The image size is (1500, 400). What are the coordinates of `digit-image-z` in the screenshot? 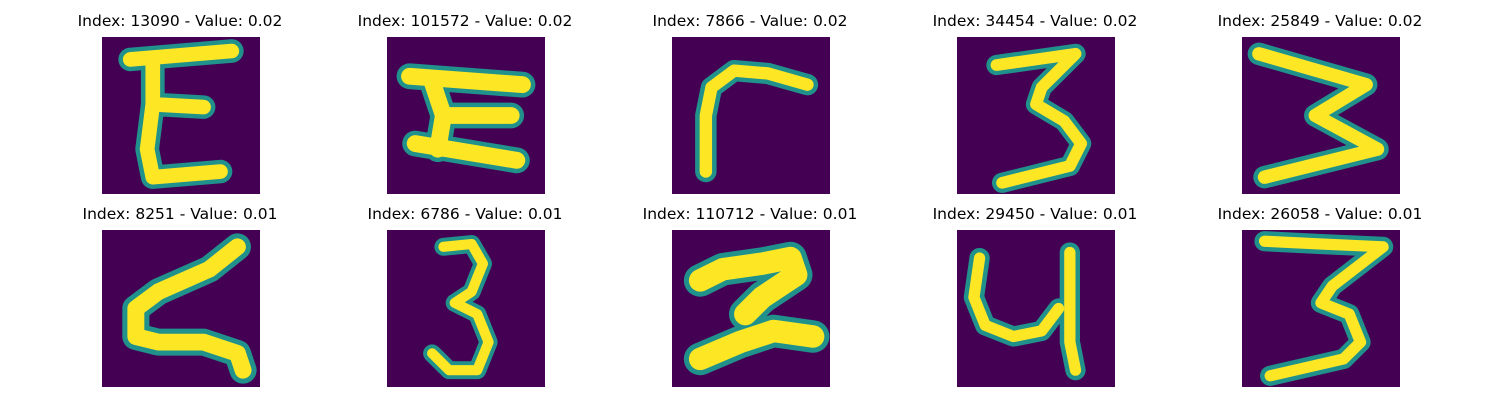 It's located at (751, 308).